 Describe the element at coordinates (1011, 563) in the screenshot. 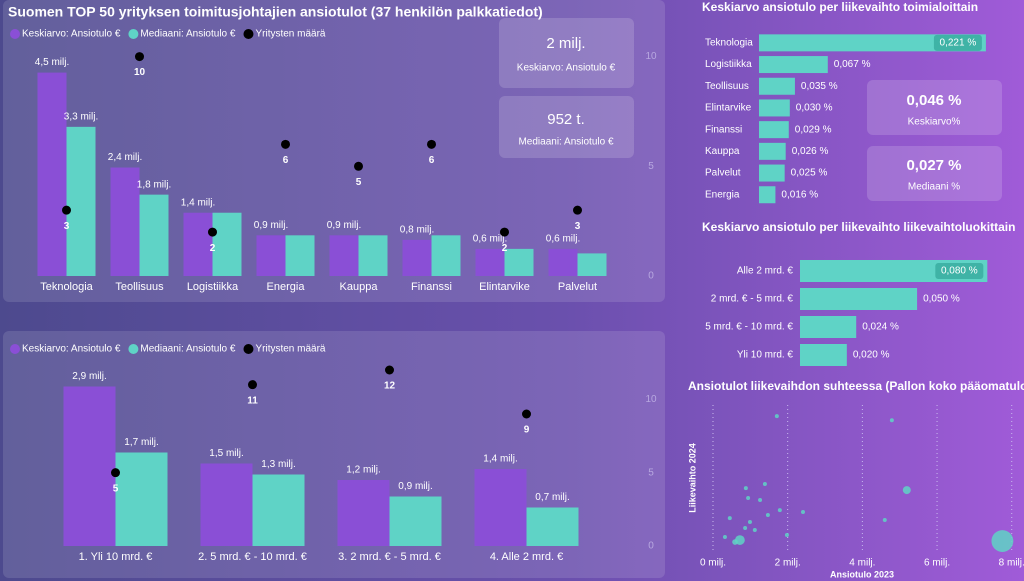

I see `x-tick-label: 8 milj.` at that location.